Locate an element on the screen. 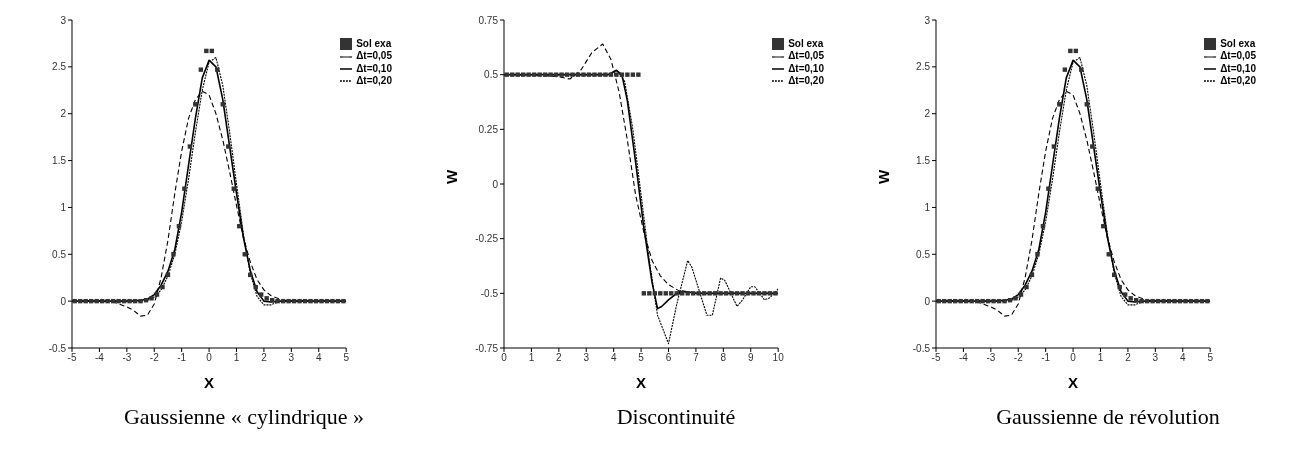 This screenshot has width=1296, height=468. text: Gaussienne « cylindrique » is located at coordinates (244, 417).